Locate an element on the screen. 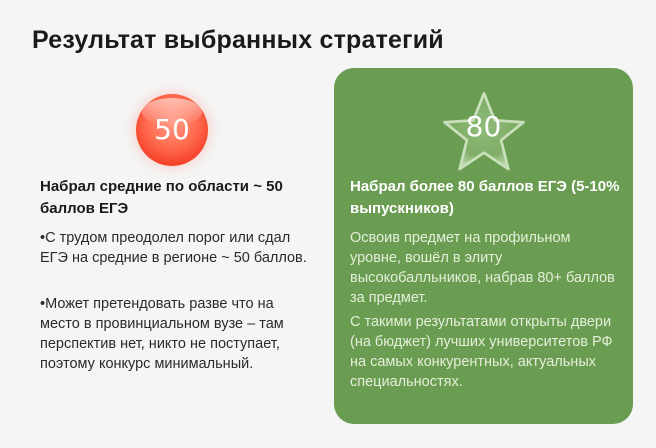 The width and height of the screenshot is (656, 448). score-badge-80: 80 is located at coordinates (483, 131).